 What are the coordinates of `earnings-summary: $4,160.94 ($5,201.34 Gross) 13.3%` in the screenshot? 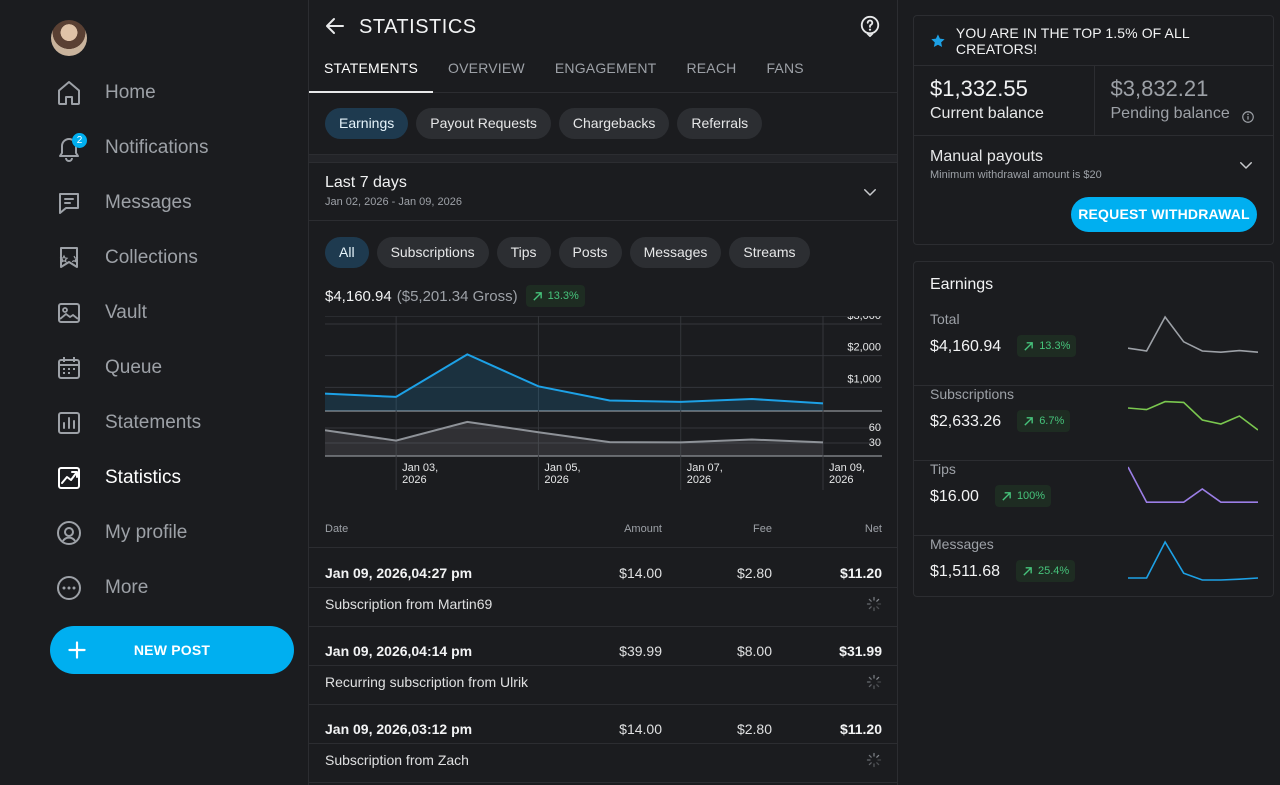 It's located at (603, 296).